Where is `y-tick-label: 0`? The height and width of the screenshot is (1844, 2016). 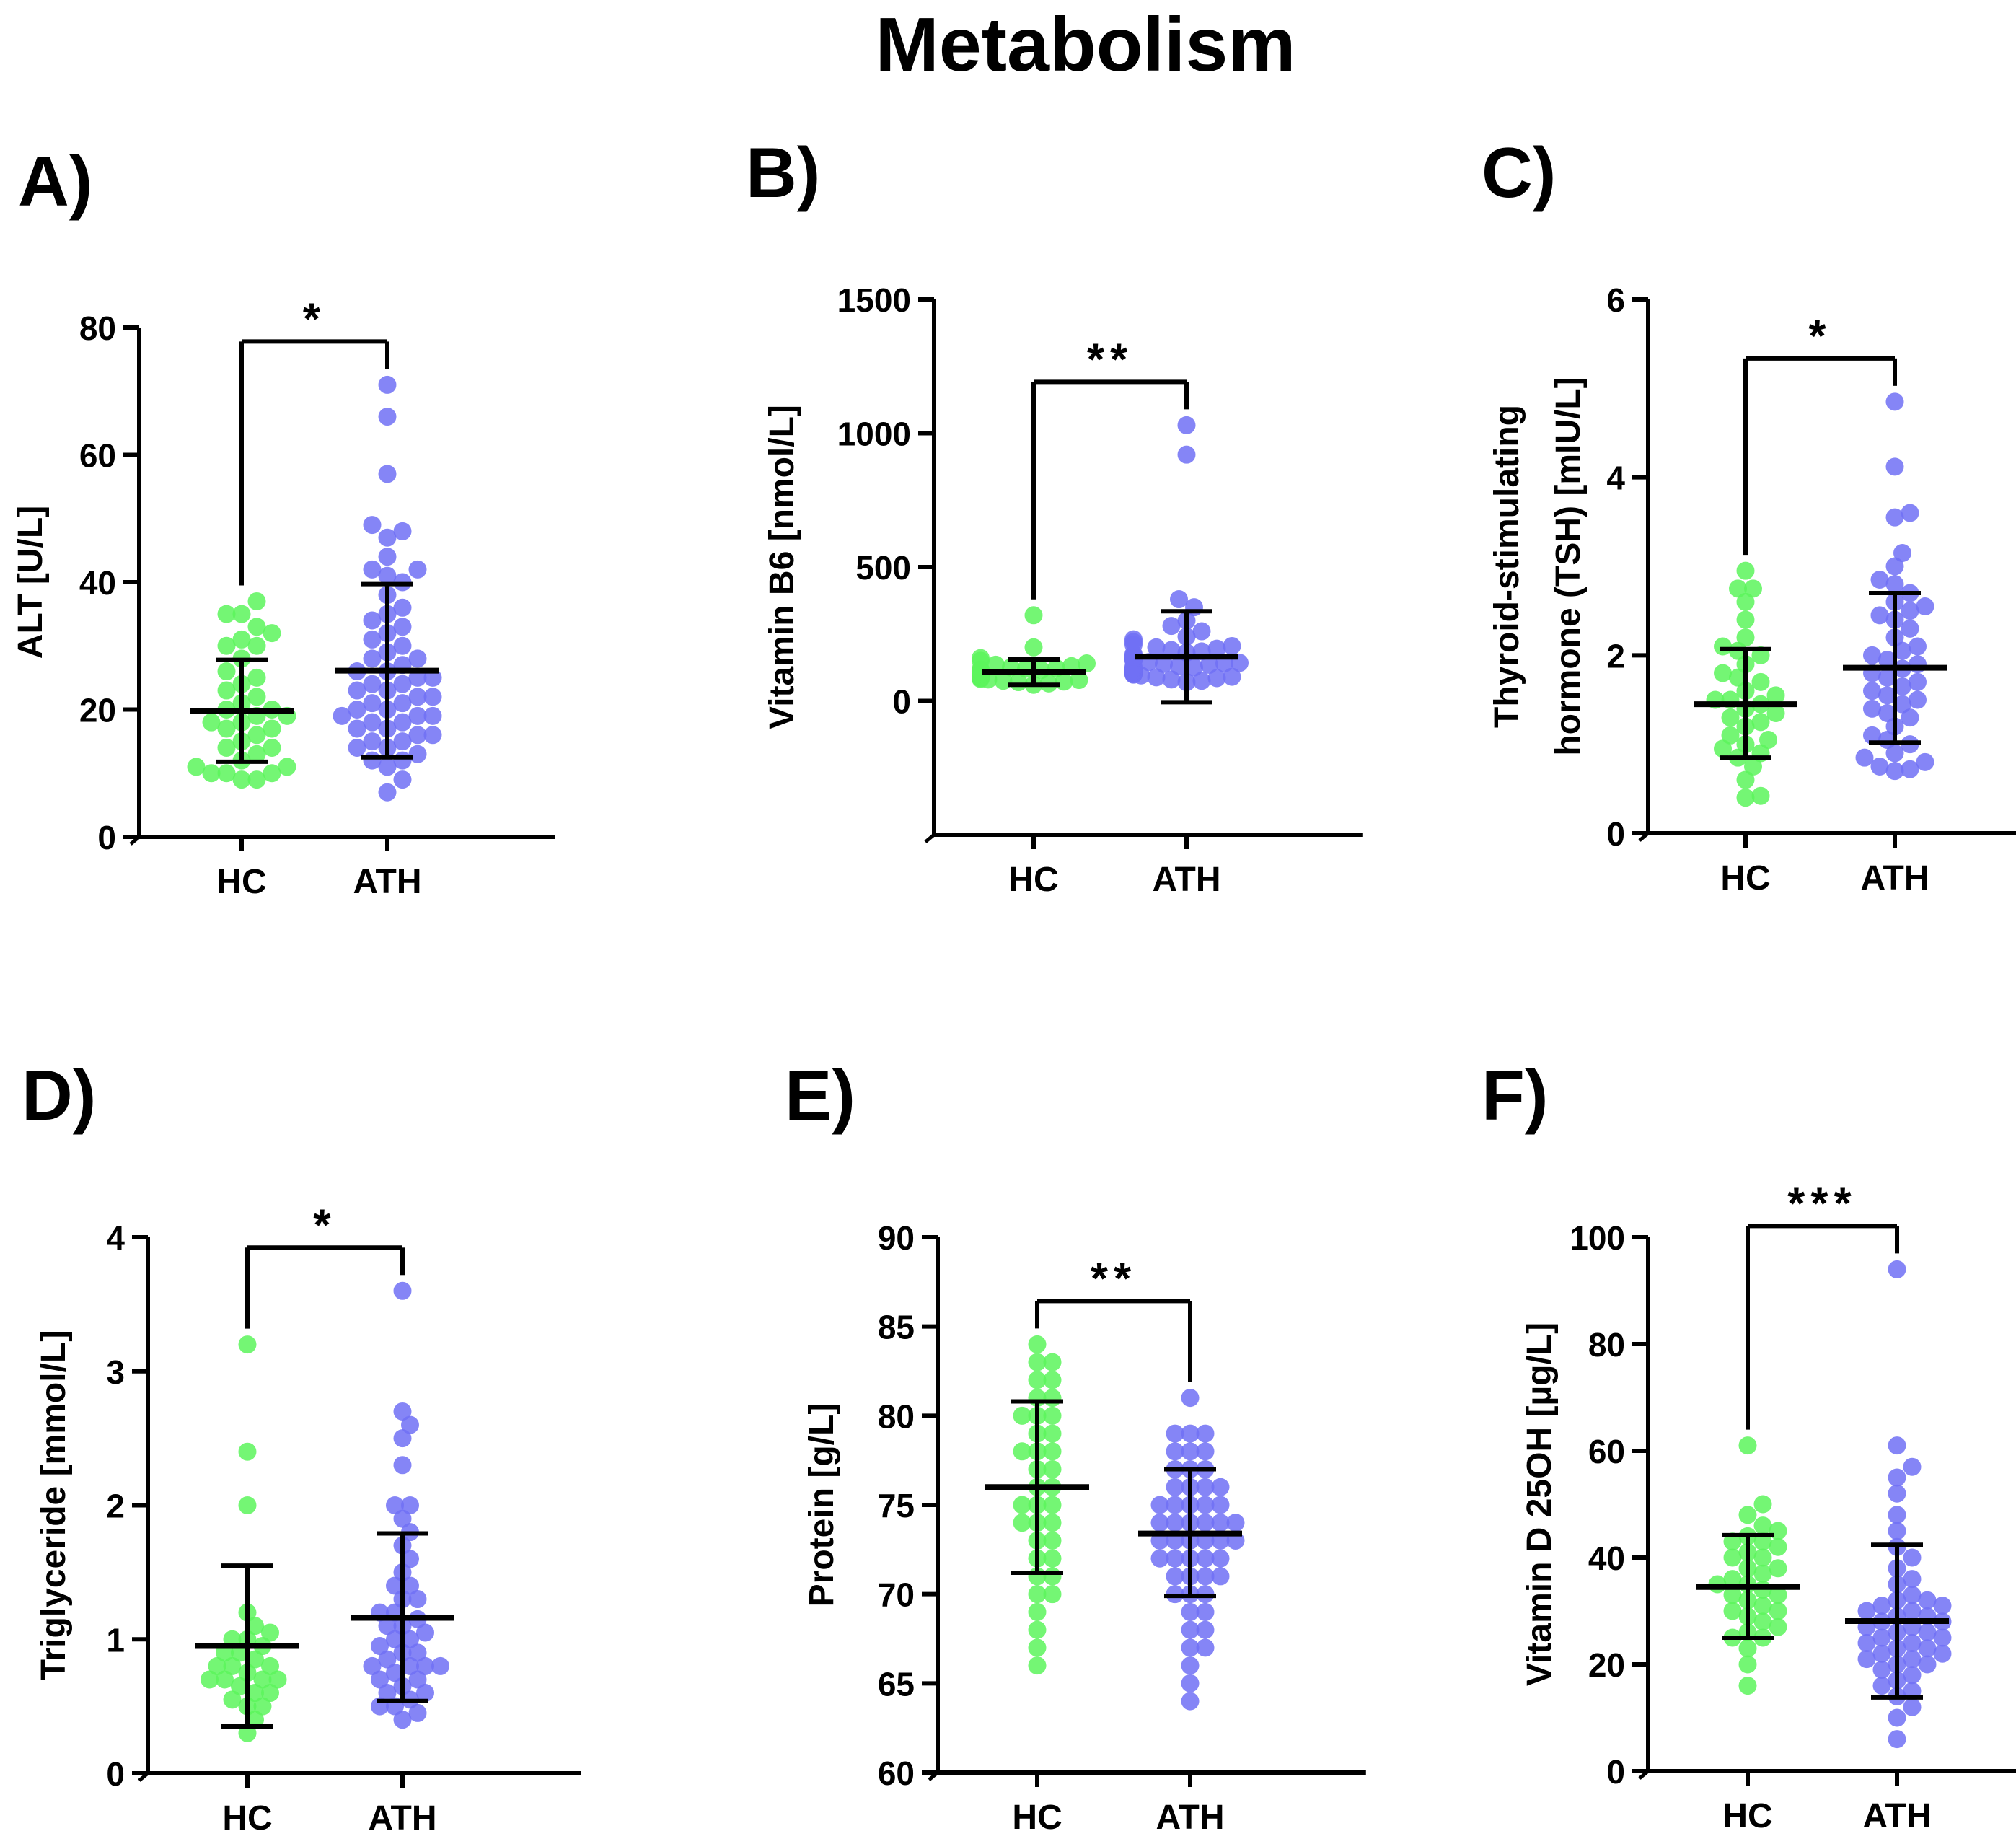
y-tick-label: 0 is located at coordinates (106, 837).